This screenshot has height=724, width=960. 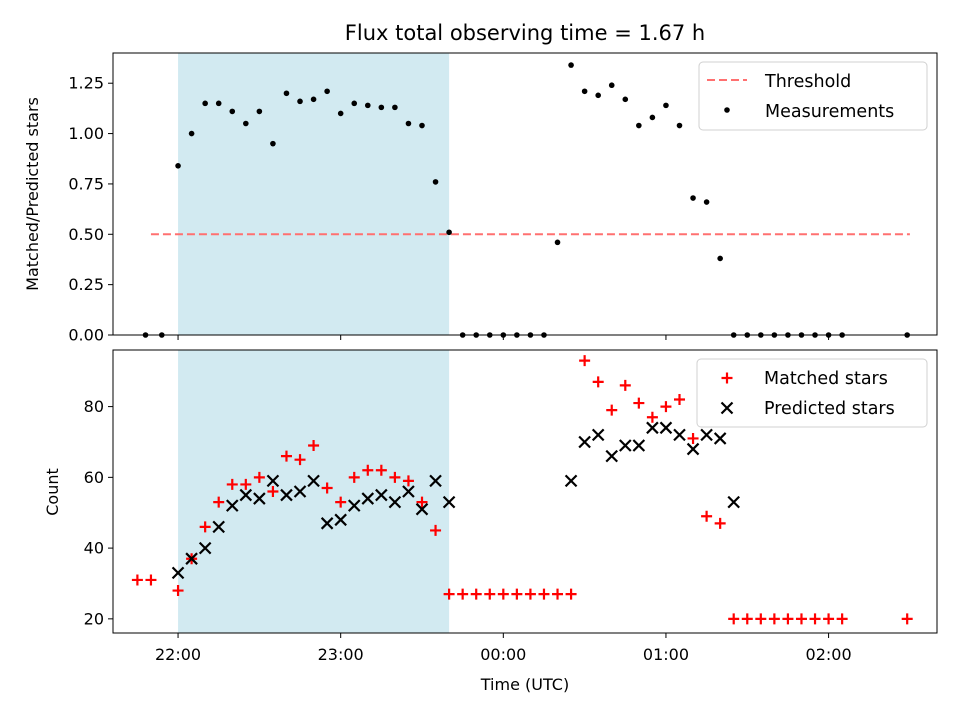 What do you see at coordinates (826, 379) in the screenshot?
I see `legend-matched-label: Matched stars` at bounding box center [826, 379].